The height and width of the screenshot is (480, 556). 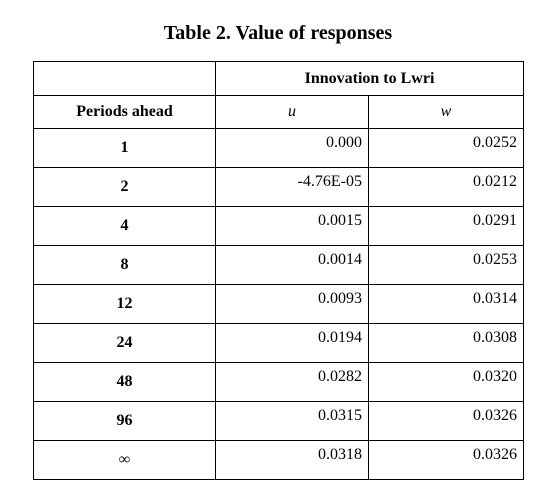 I want to click on column-header-w: w, so click(x=446, y=112).